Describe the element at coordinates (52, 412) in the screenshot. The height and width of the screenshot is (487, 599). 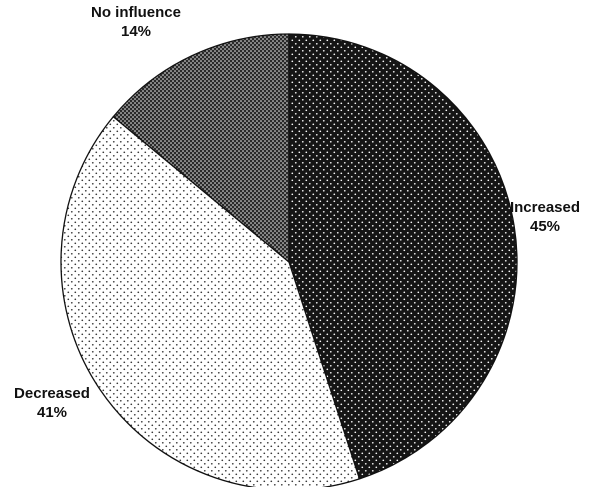
I see `slice-value-decreased: 41%` at that location.